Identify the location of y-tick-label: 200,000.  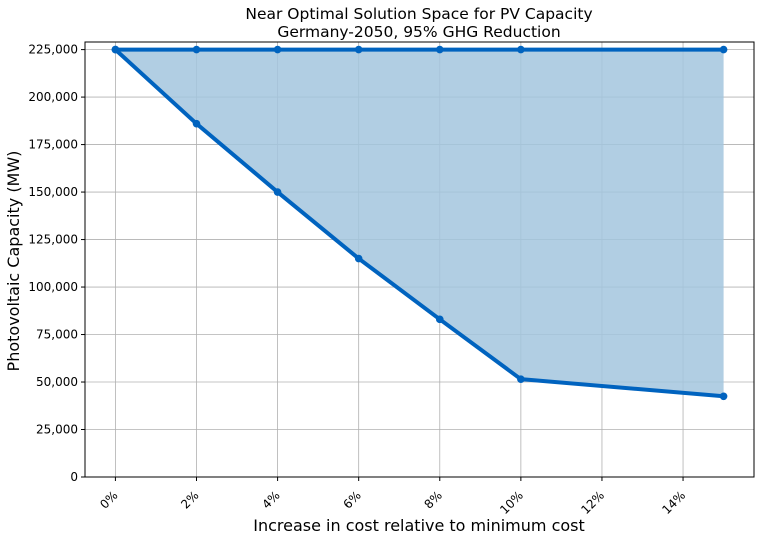
(53, 97).